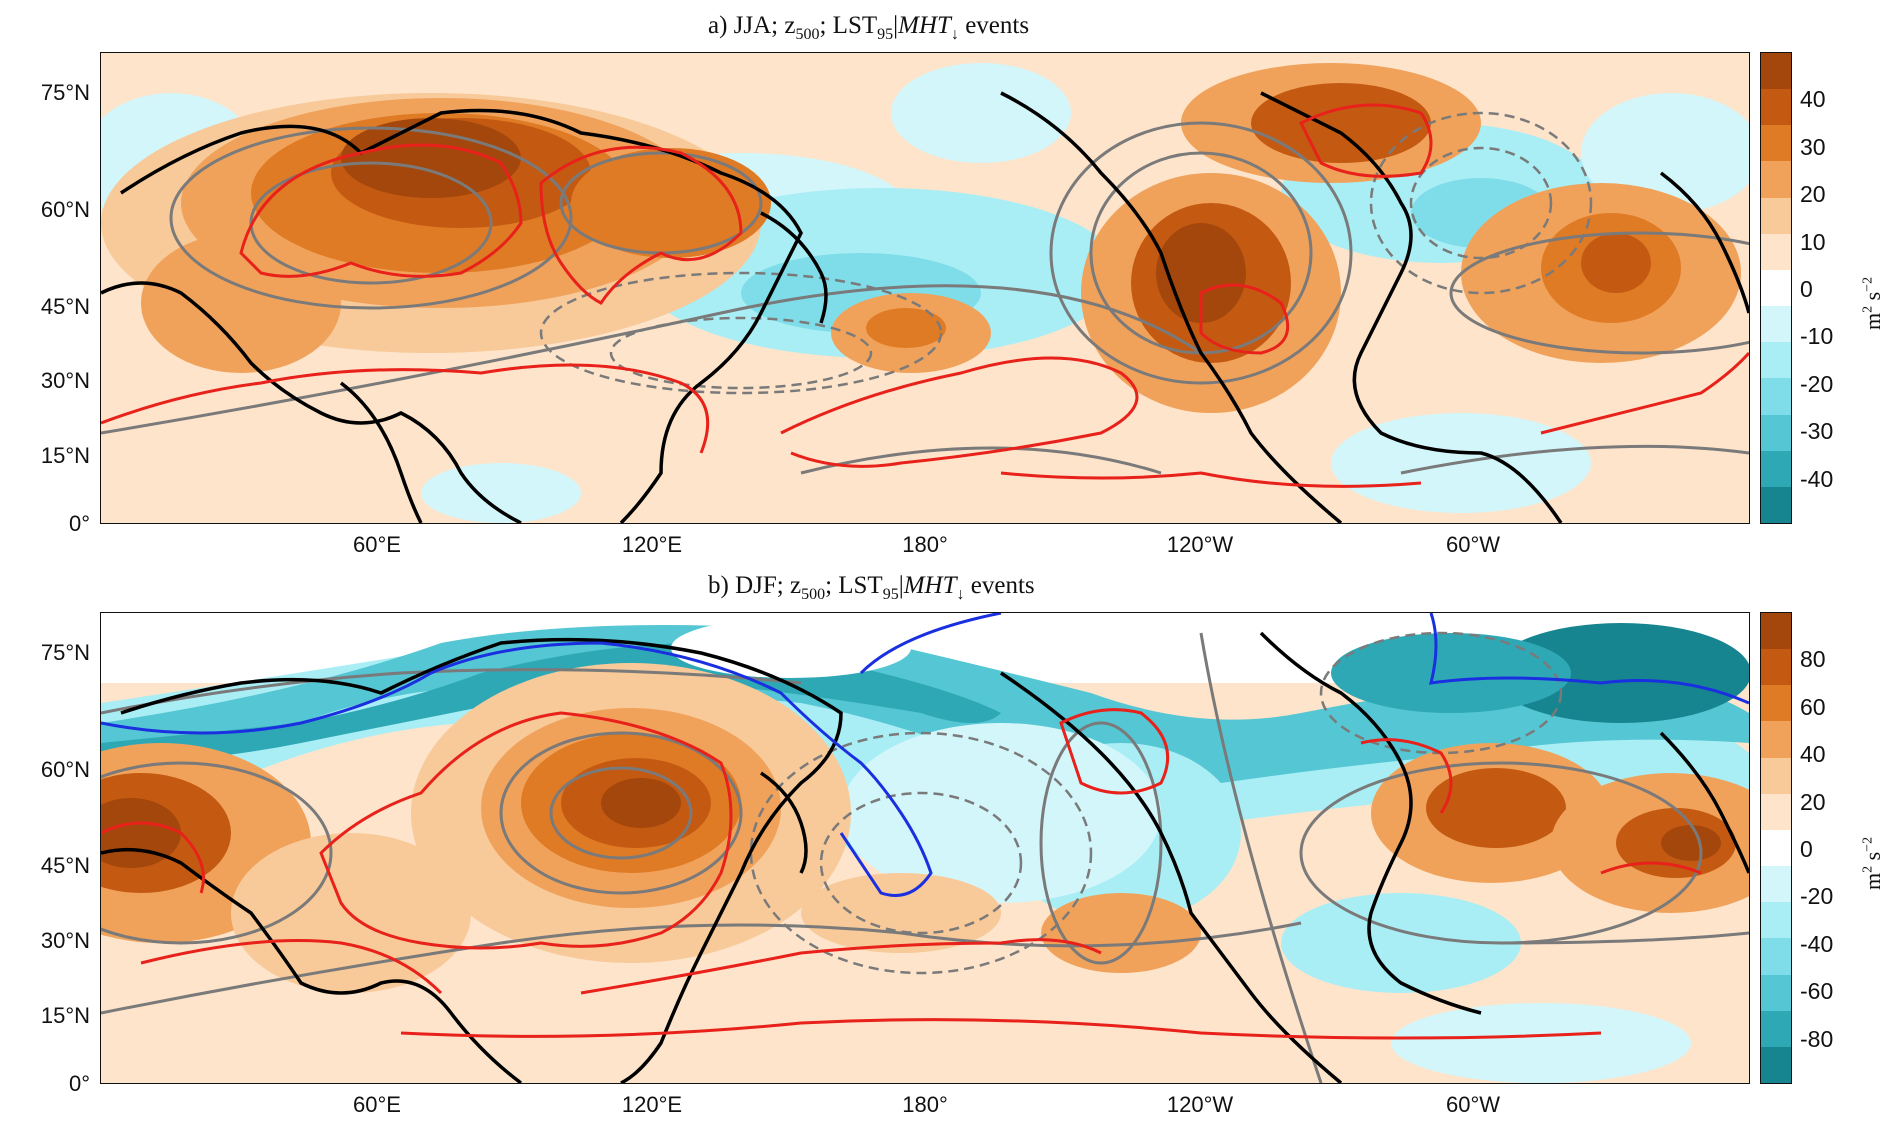 This screenshot has height=1145, width=1892. Describe the element at coordinates (65, 940) in the screenshot. I see `panel-b-lat-label: 30°N` at that location.